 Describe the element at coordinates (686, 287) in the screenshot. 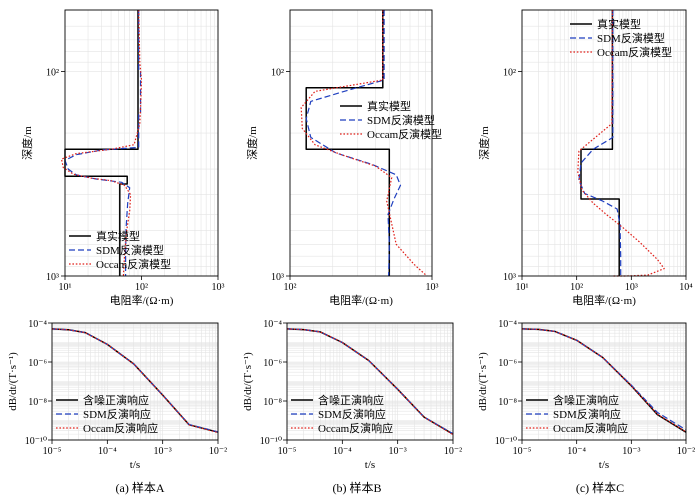

I see `x-tick-label: 10⁴` at that location.